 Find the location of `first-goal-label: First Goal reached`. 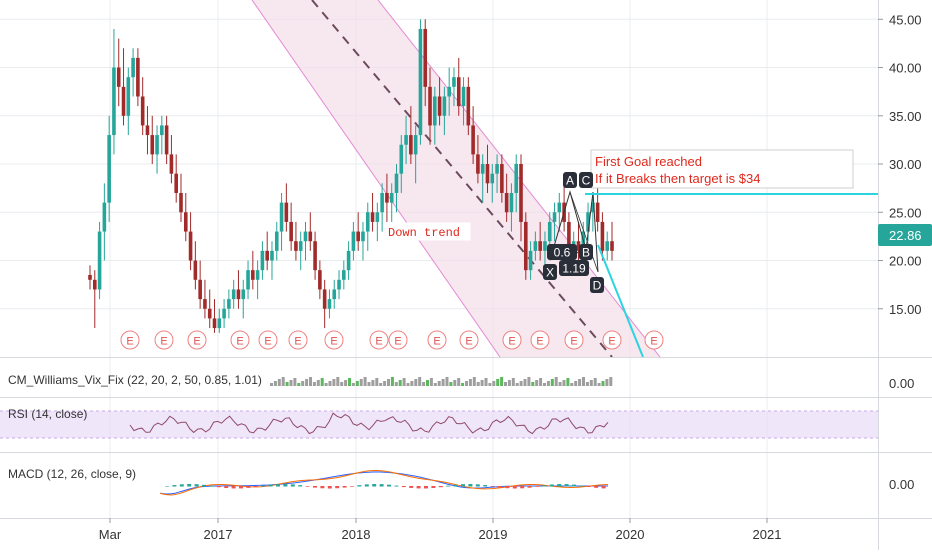

first-goal-label: First Goal reached is located at coordinates (648, 161).